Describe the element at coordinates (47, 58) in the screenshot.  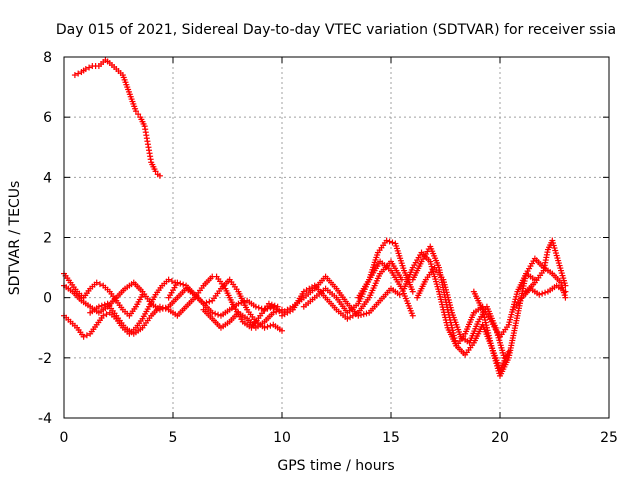
I see `y-tick-label: 8` at that location.